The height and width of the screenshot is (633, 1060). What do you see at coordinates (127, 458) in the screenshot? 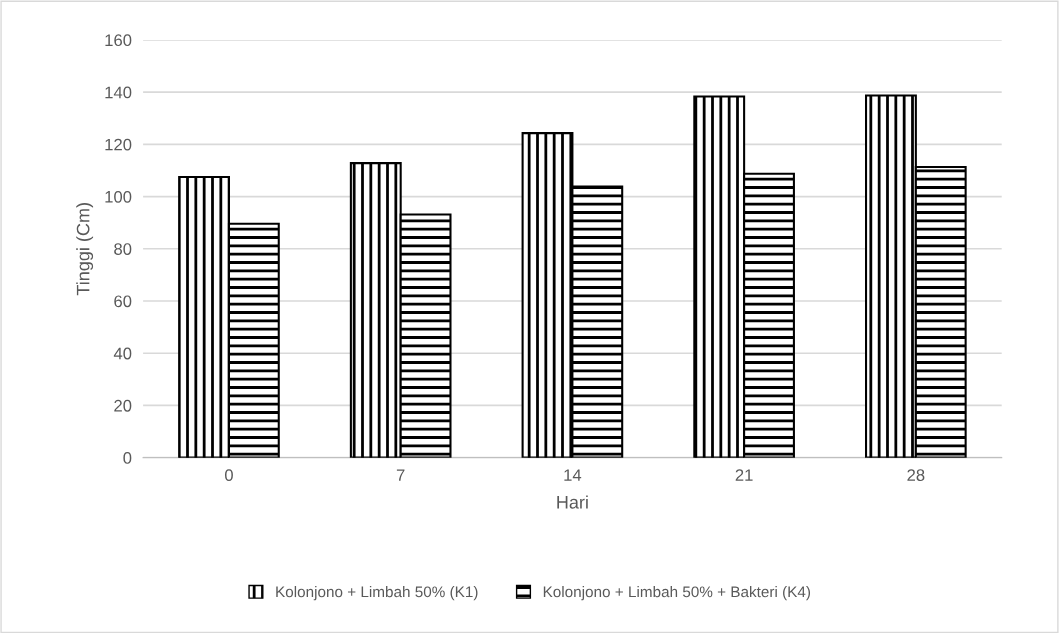
I see `y-tick-label: 0` at bounding box center [127, 458].